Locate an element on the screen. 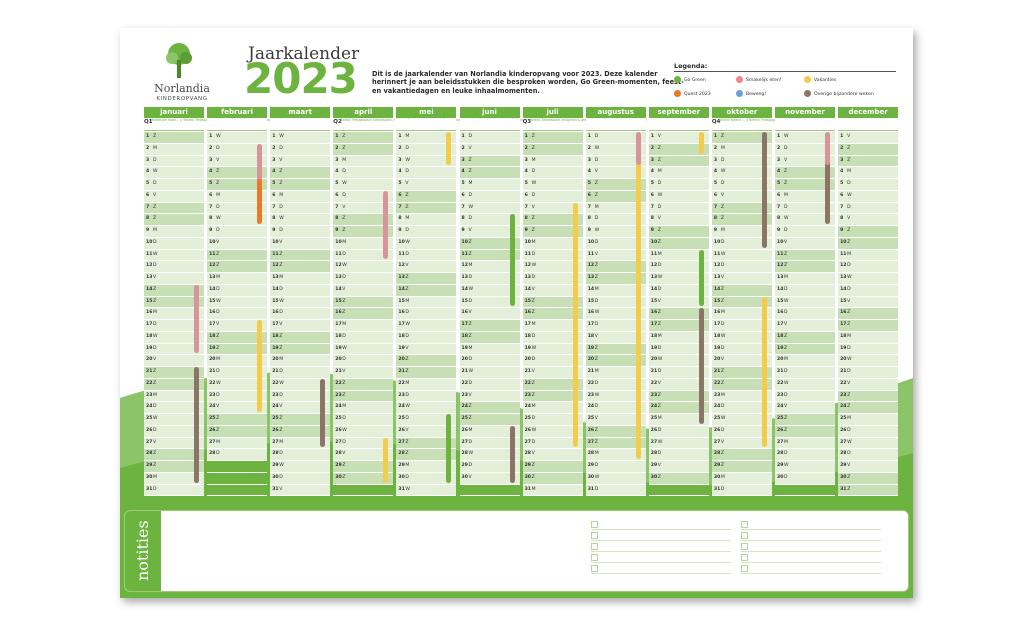  day-row: 19 W is located at coordinates (552, 349).